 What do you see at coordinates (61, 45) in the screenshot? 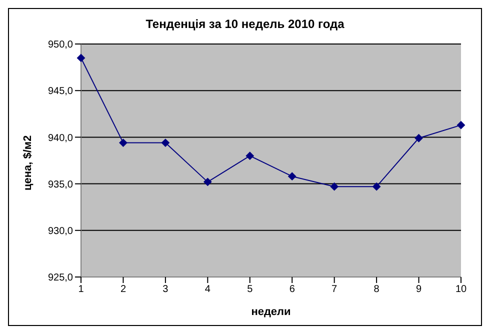
I see `y-tick-label: 950,0` at bounding box center [61, 45].